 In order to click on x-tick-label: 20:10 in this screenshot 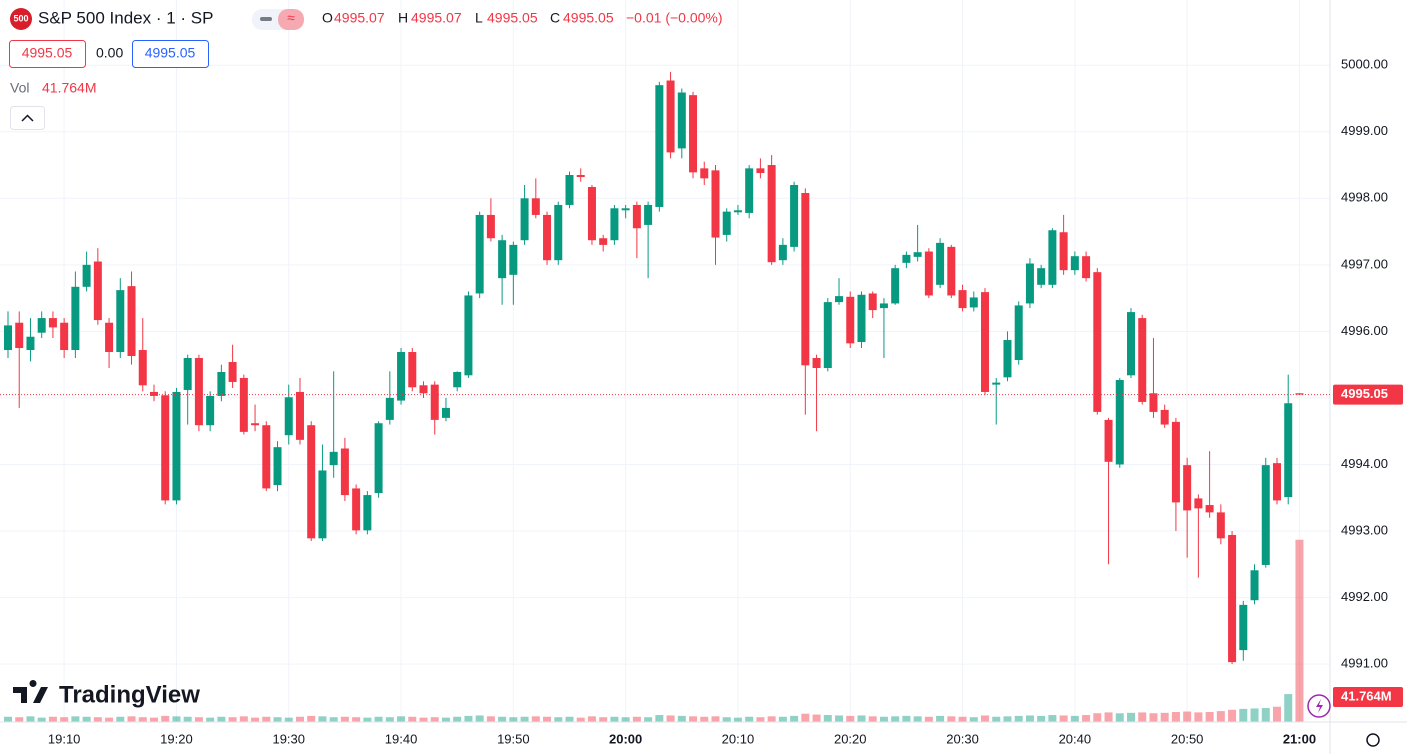, I will do `click(738, 738)`.